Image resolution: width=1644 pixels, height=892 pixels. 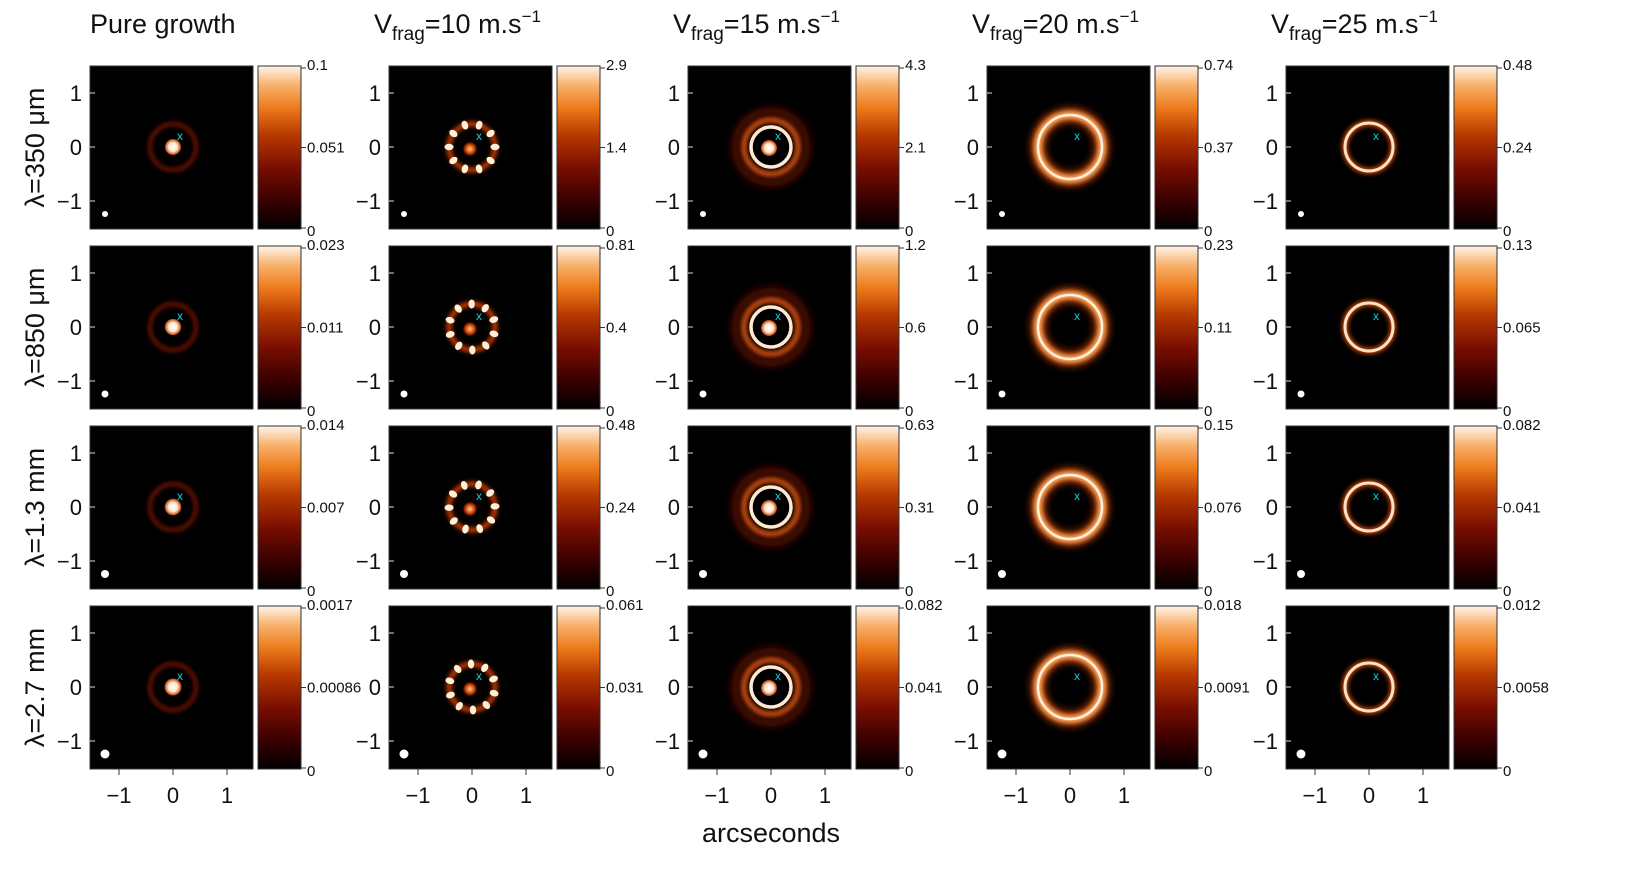 I want to click on colorbar-tick-label: 2.1, so click(x=915, y=148).